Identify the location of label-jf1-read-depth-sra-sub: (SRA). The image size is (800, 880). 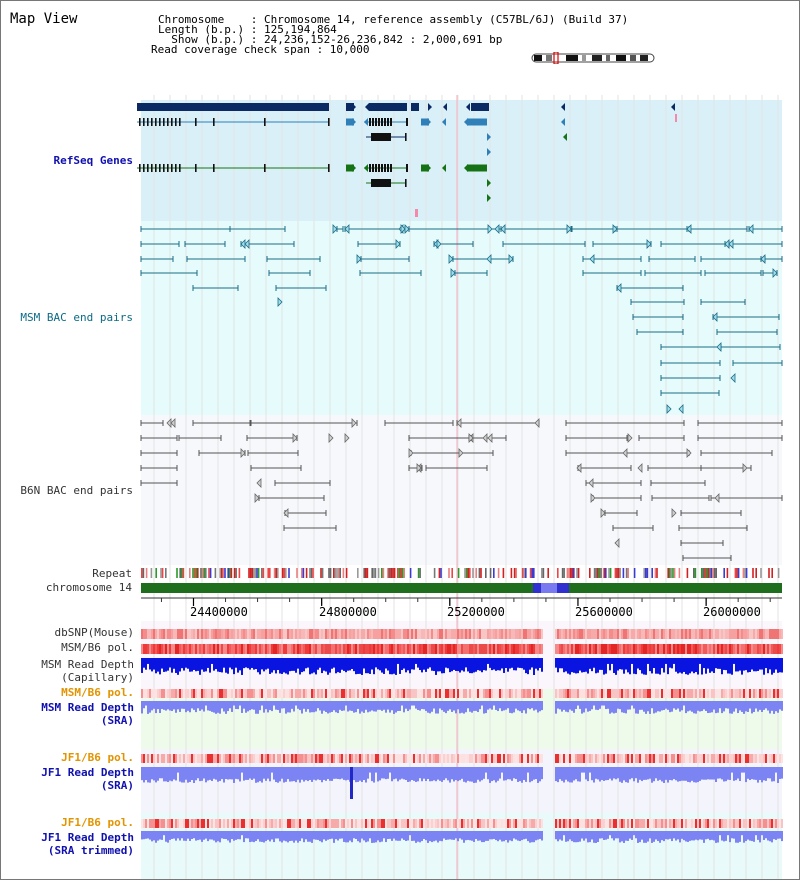
(117, 785).